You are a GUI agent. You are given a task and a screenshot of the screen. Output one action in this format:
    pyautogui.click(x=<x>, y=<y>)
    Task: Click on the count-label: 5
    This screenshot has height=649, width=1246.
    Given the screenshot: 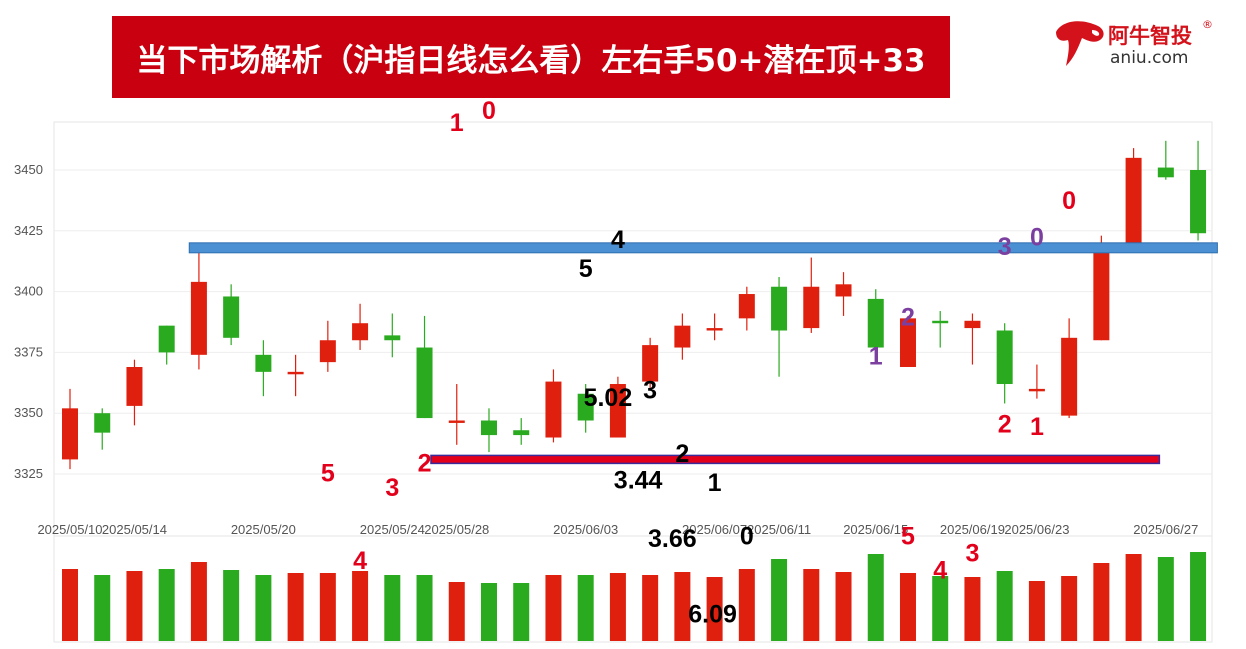 What is the action you would take?
    pyautogui.click(x=908, y=537)
    